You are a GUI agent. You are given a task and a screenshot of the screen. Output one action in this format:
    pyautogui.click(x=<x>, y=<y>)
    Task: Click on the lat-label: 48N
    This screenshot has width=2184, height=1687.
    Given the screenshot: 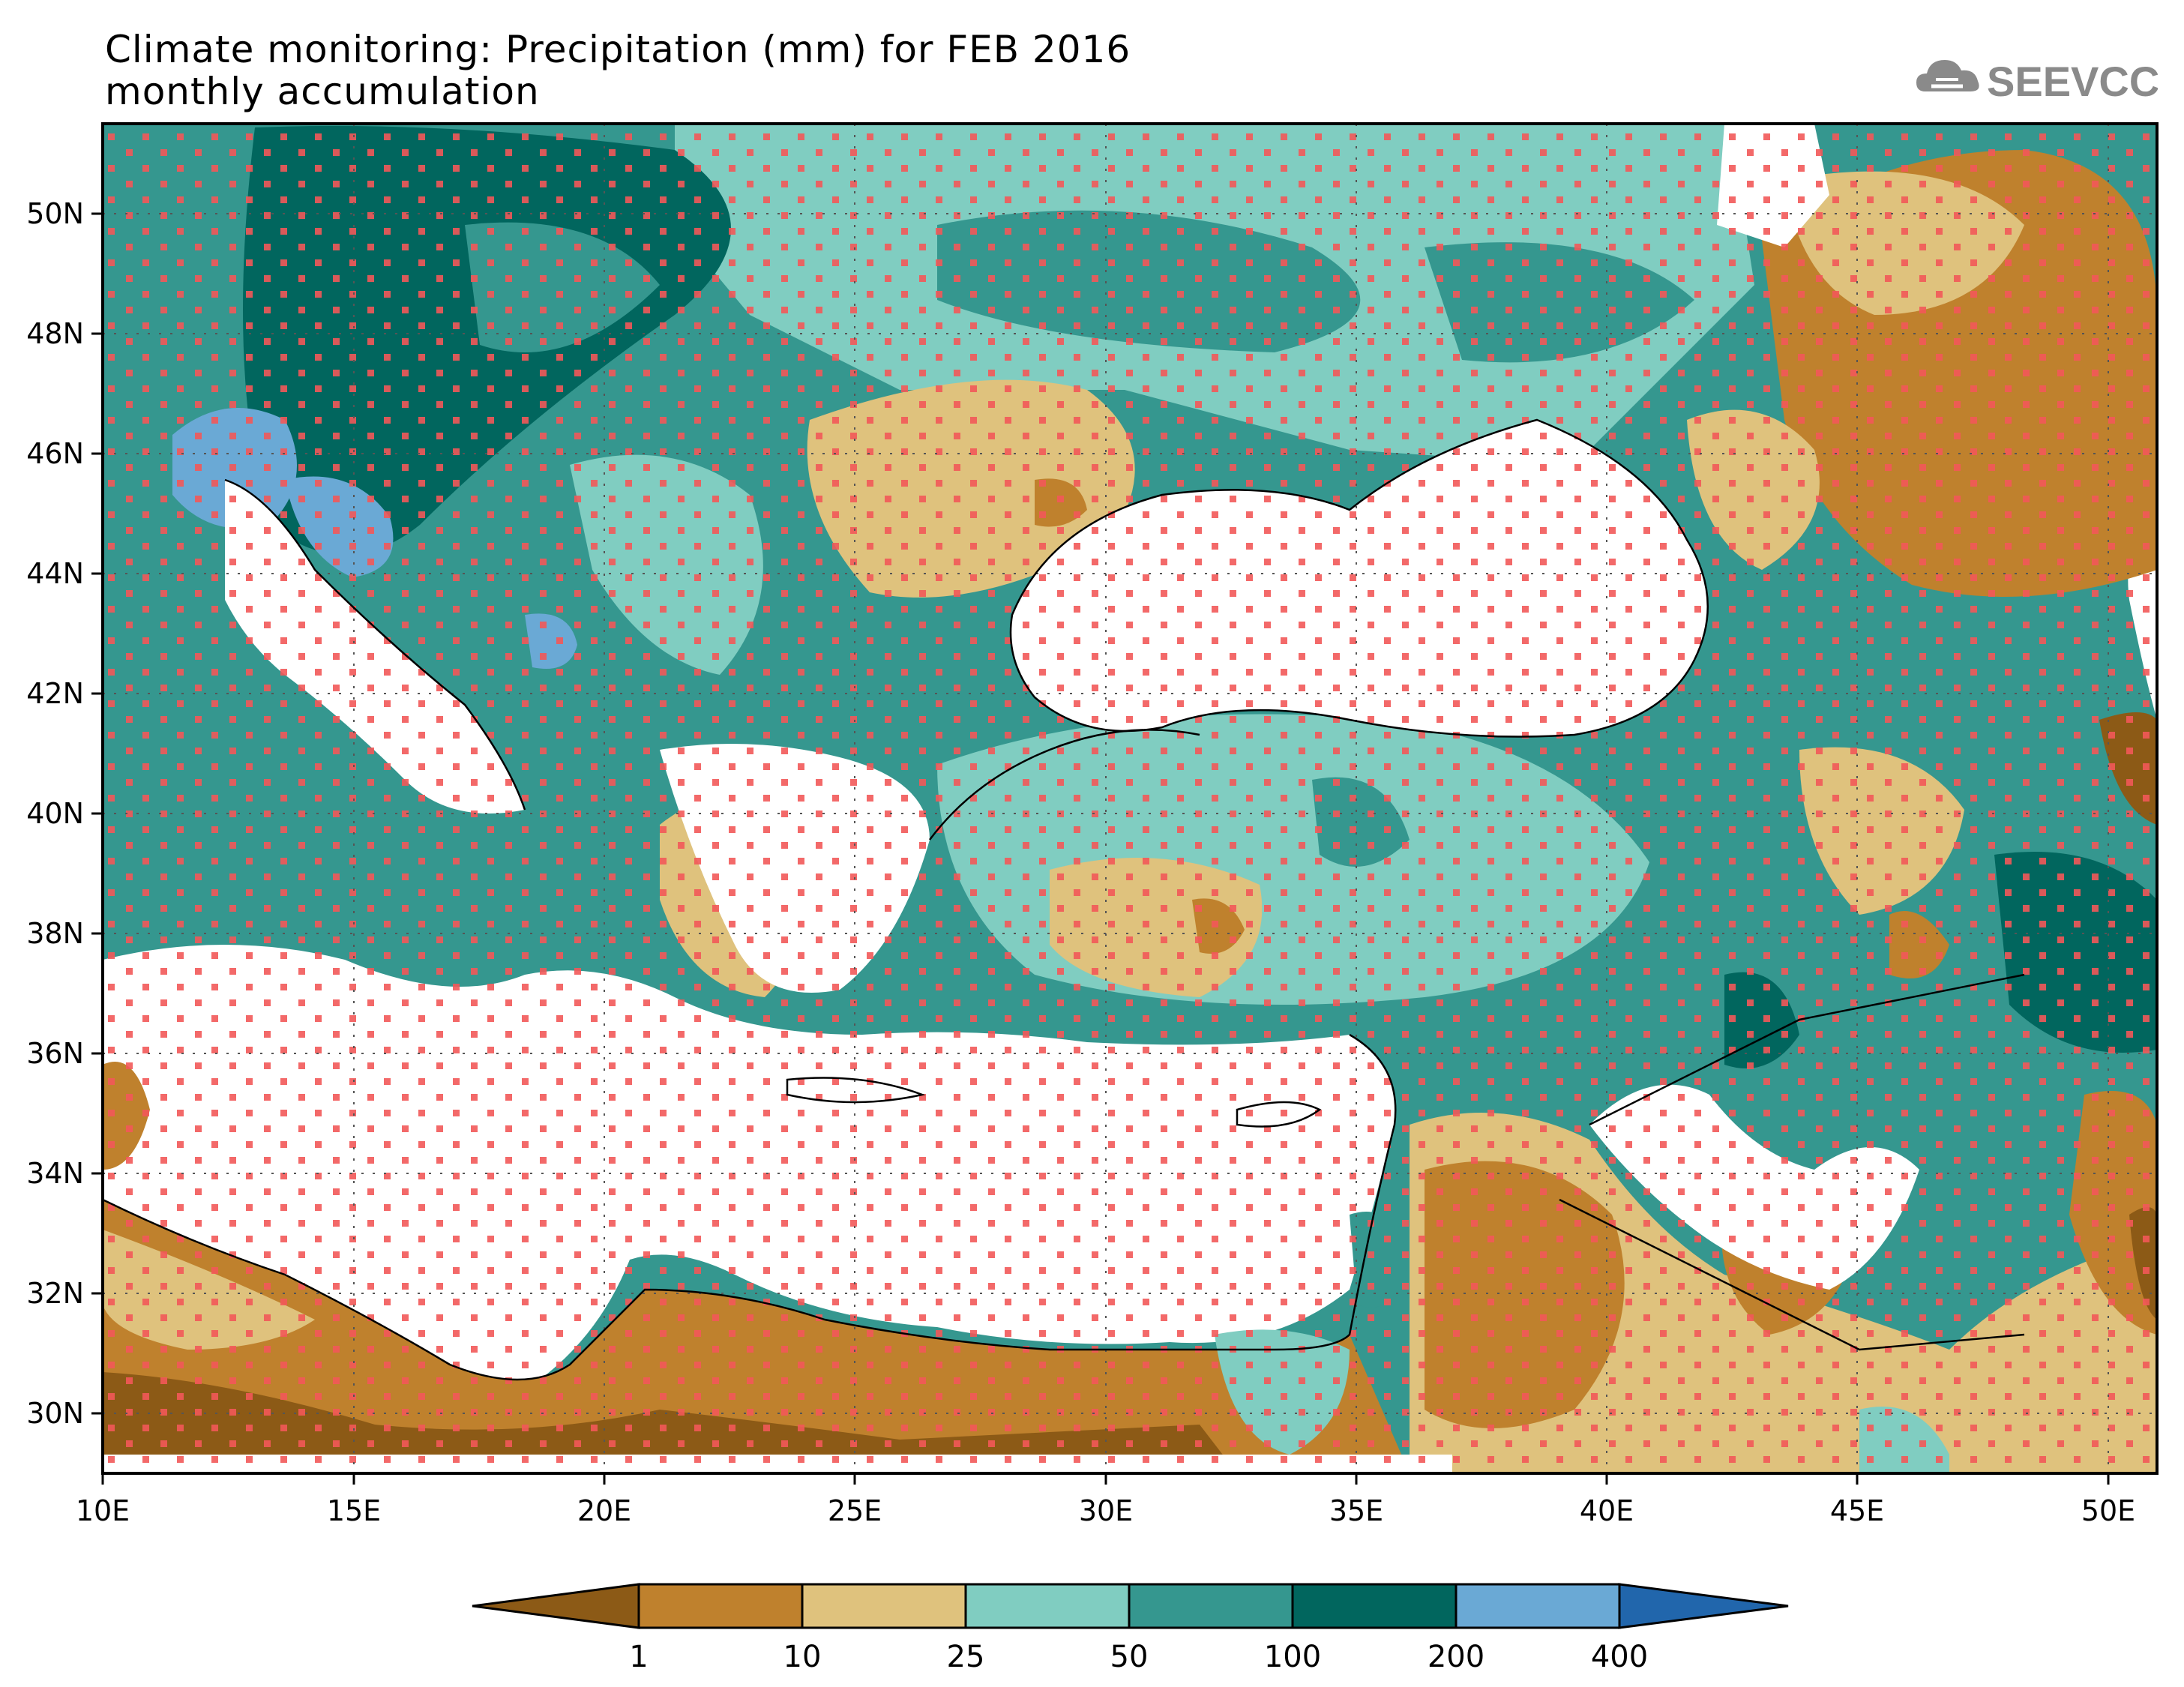 What is the action you would take?
    pyautogui.click(x=55, y=333)
    